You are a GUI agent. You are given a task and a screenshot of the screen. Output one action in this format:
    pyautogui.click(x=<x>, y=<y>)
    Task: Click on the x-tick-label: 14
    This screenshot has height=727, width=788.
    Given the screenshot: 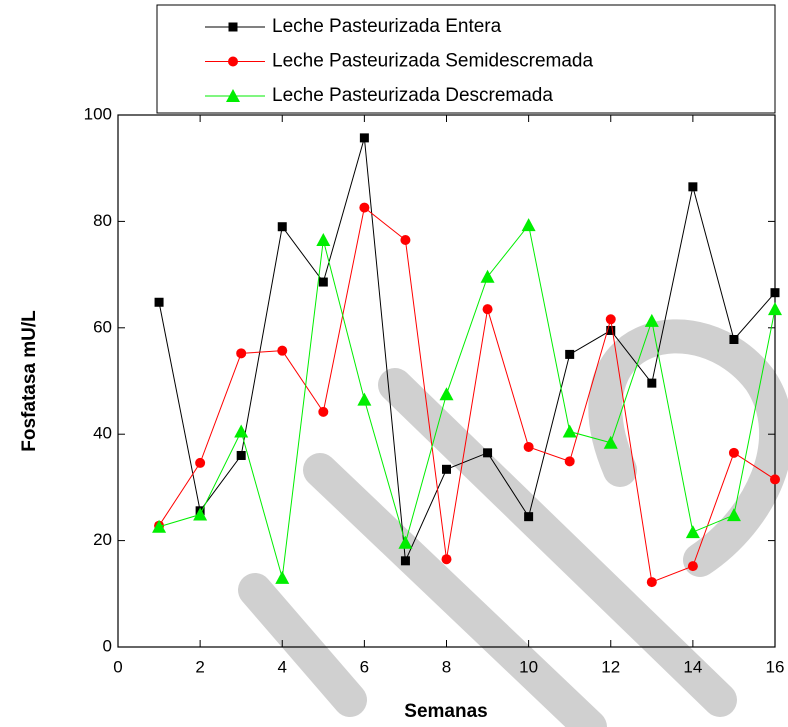 What is the action you would take?
    pyautogui.click(x=692, y=666)
    